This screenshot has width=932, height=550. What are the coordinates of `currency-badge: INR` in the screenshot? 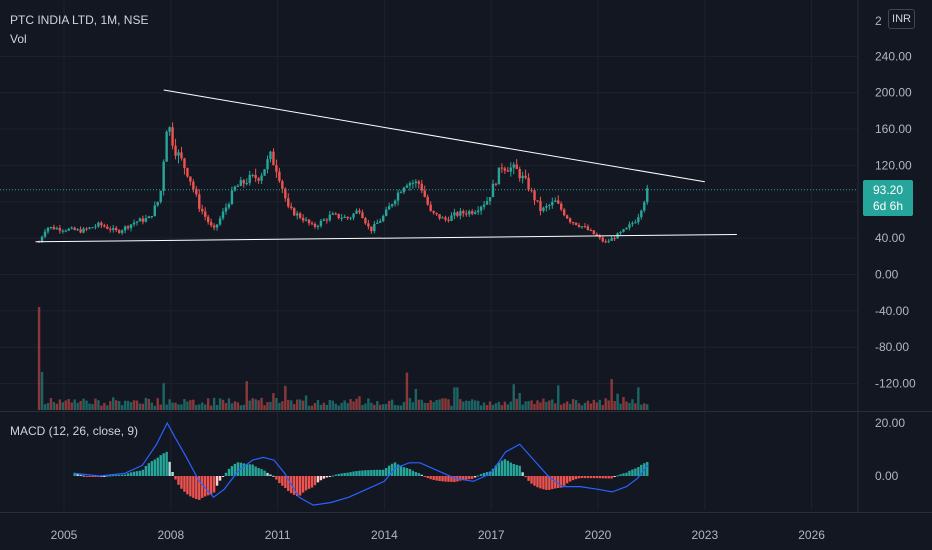 It's located at (901, 19).